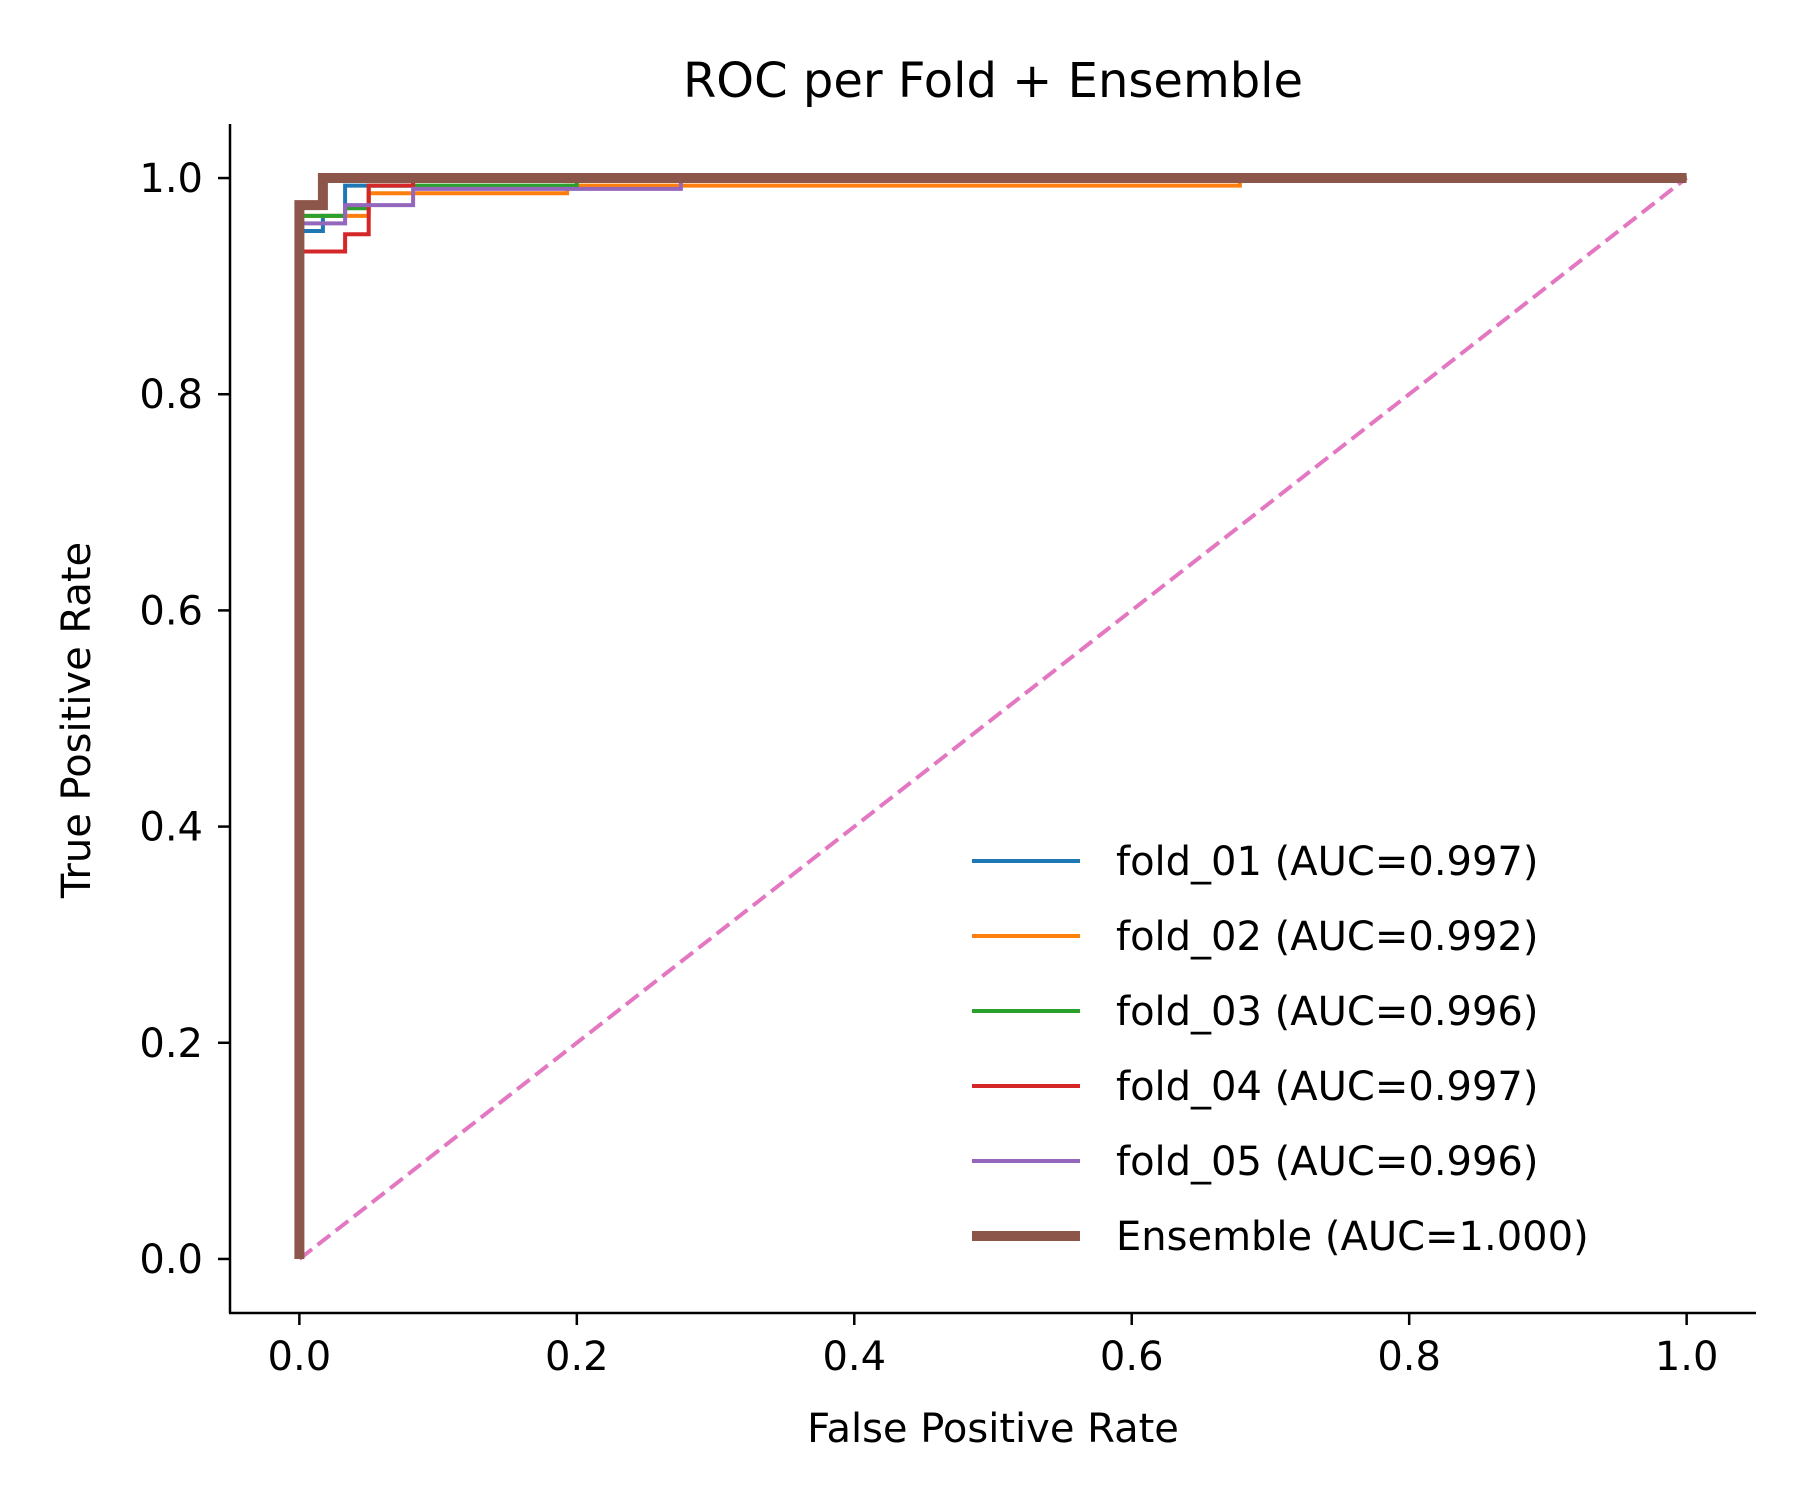 This screenshot has width=1800, height=1500. What do you see at coordinates (77, 720) in the screenshot?
I see `y-axis-label: True Positive Rate` at bounding box center [77, 720].